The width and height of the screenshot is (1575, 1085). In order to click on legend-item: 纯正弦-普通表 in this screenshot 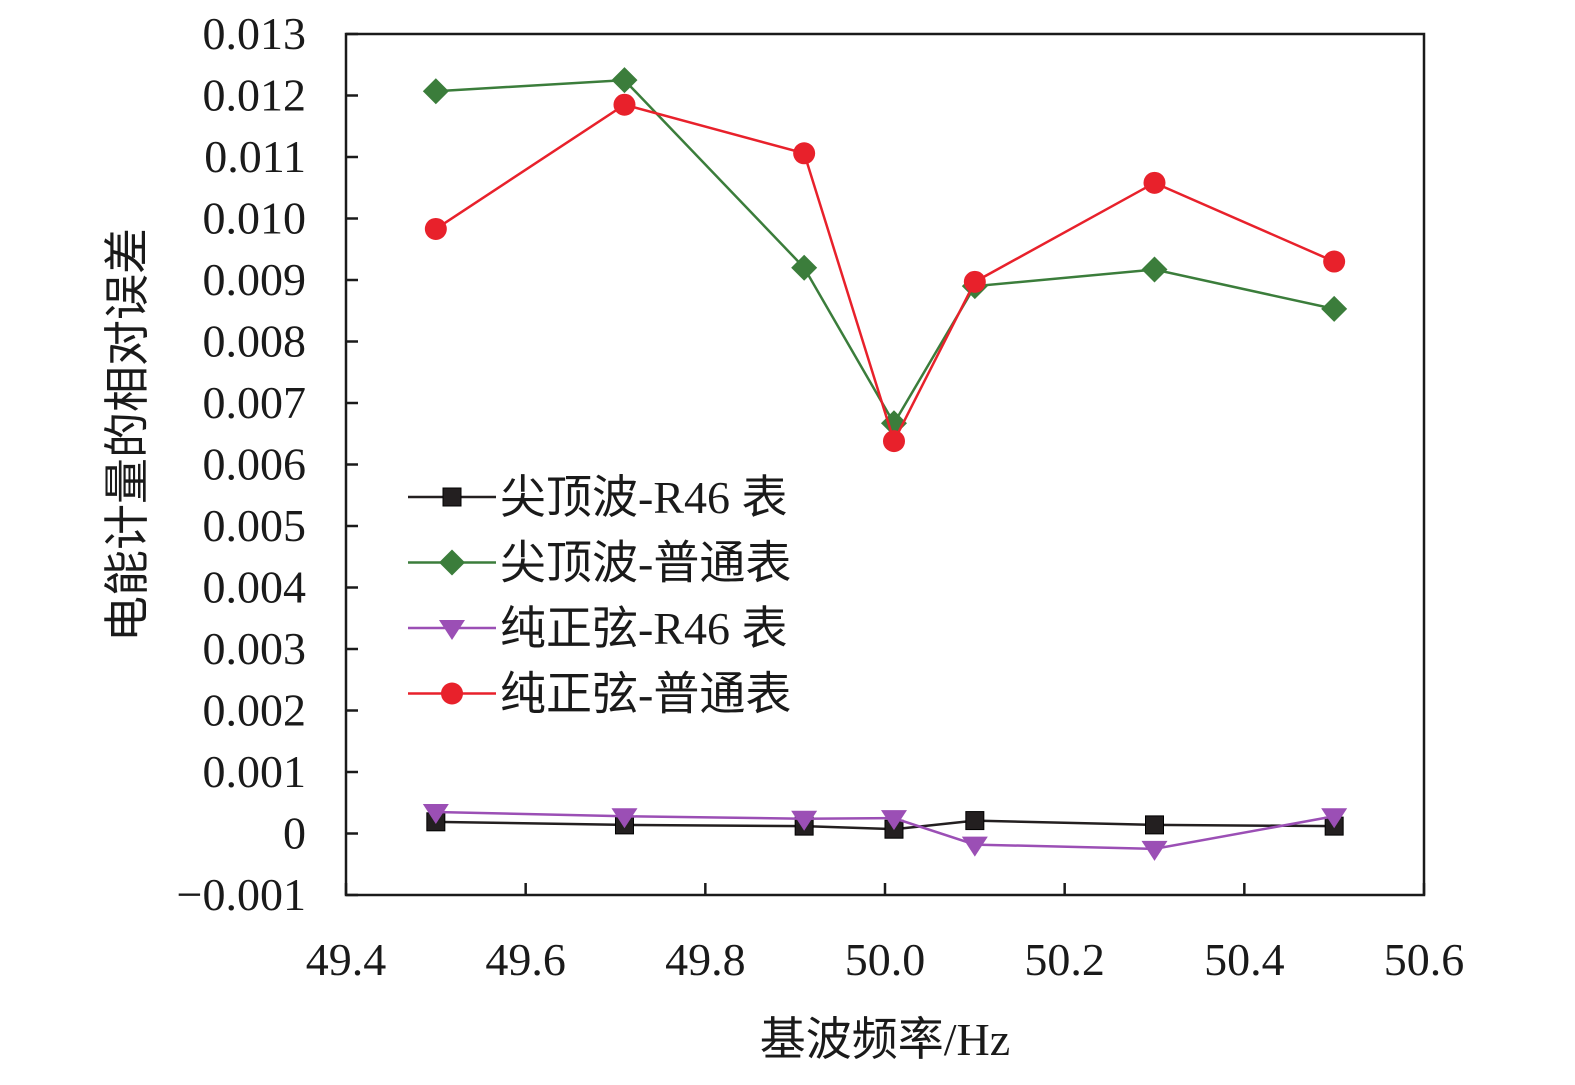, I will do `click(599, 694)`.